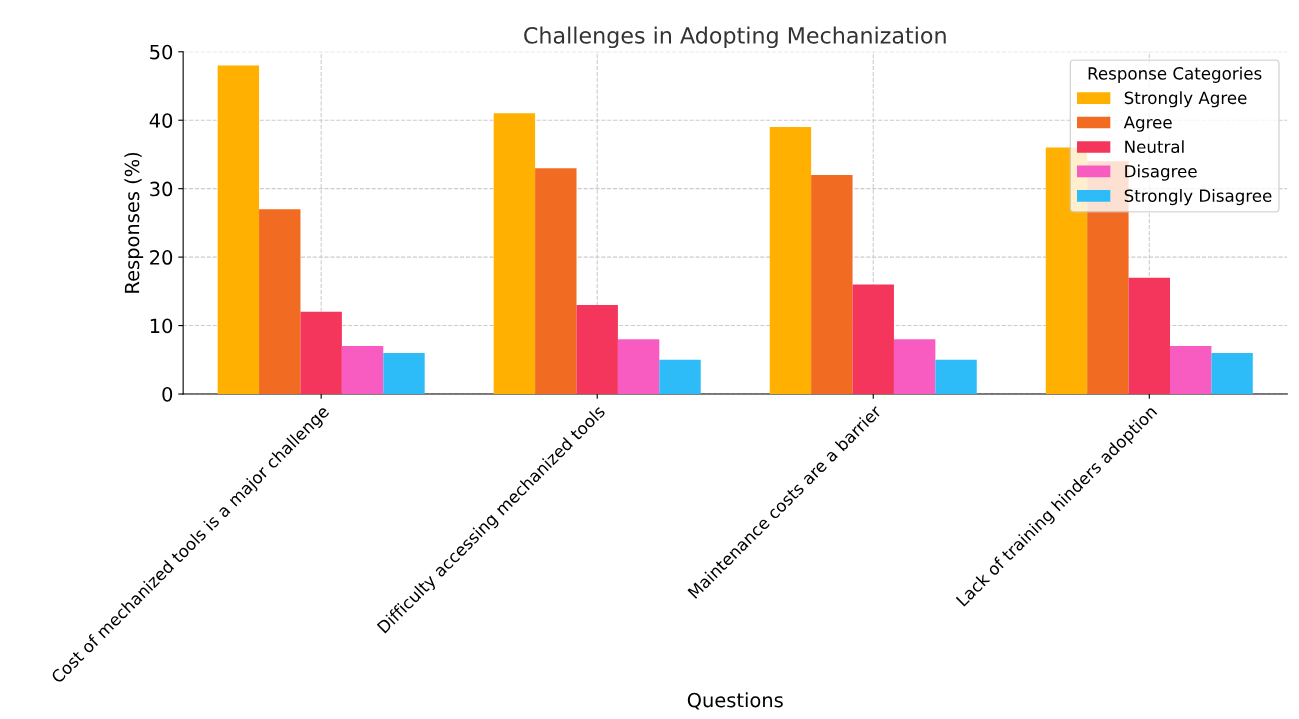 The width and height of the screenshot is (1299, 719). What do you see at coordinates (1154, 147) in the screenshot?
I see `legend-label: Neutral` at bounding box center [1154, 147].